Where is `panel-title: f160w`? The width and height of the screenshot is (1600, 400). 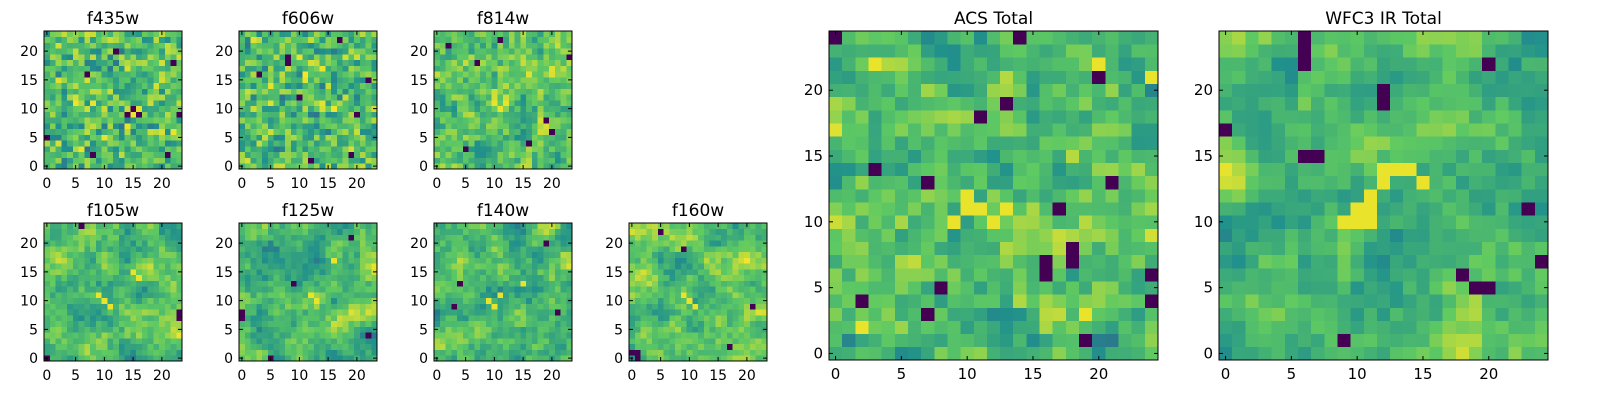 panel-title: f160w is located at coordinates (698, 211).